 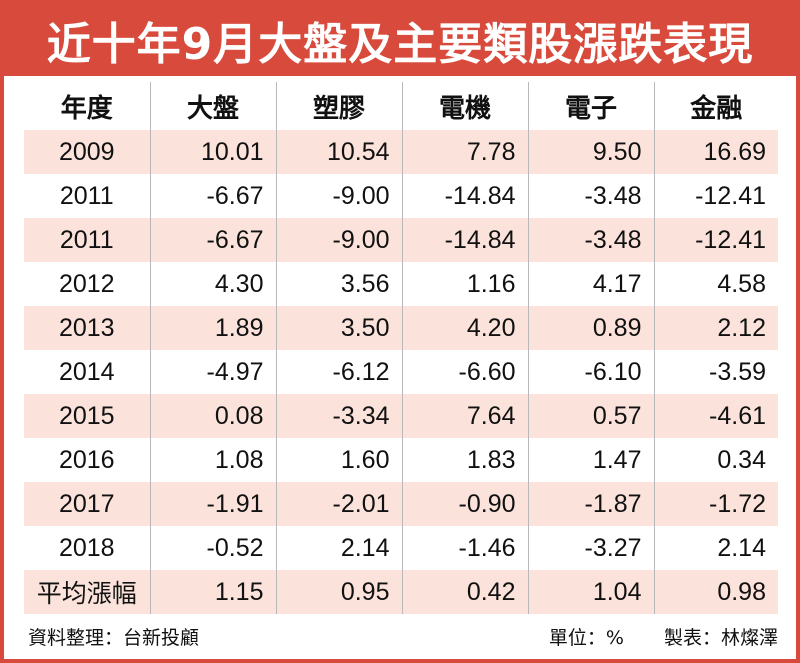 I want to click on table-cell: 7.78, so click(x=464, y=152).